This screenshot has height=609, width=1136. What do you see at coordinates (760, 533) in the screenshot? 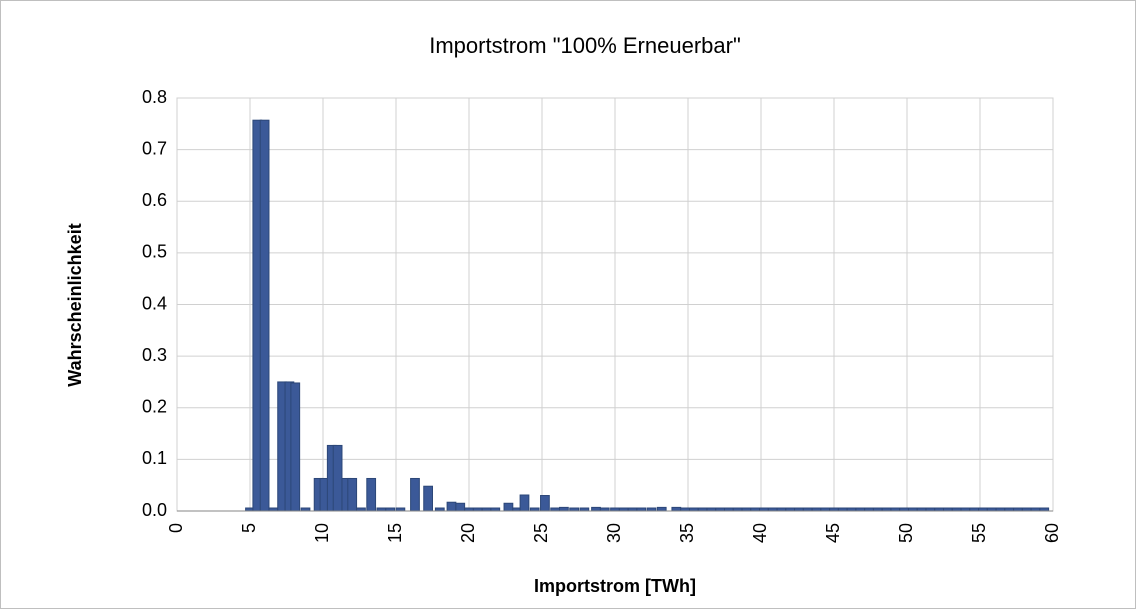
I see `x-tick-label: 40` at bounding box center [760, 533].